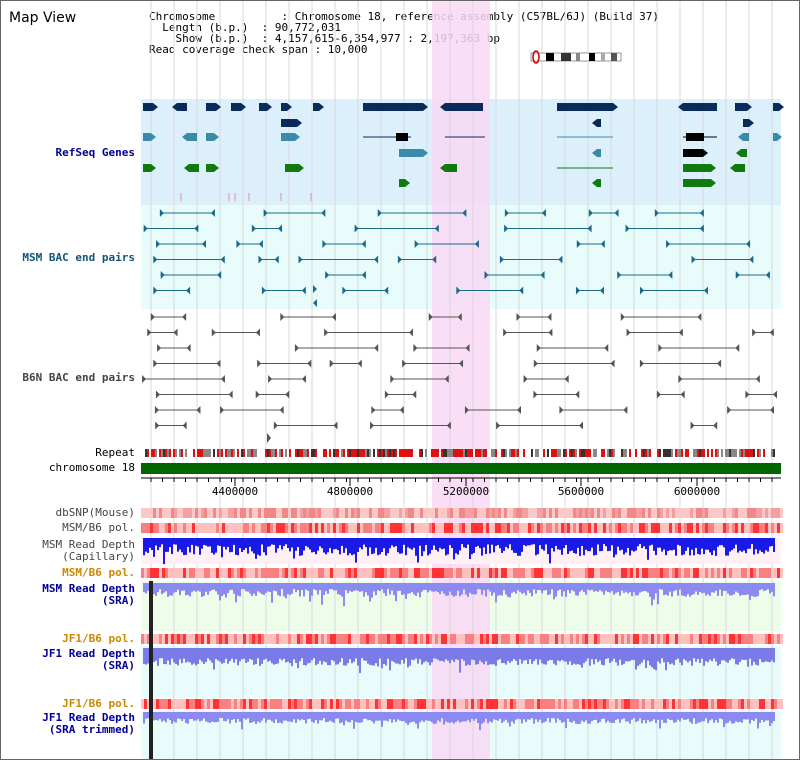  I want to click on refseq-gene-arrow, so click(442, 168).